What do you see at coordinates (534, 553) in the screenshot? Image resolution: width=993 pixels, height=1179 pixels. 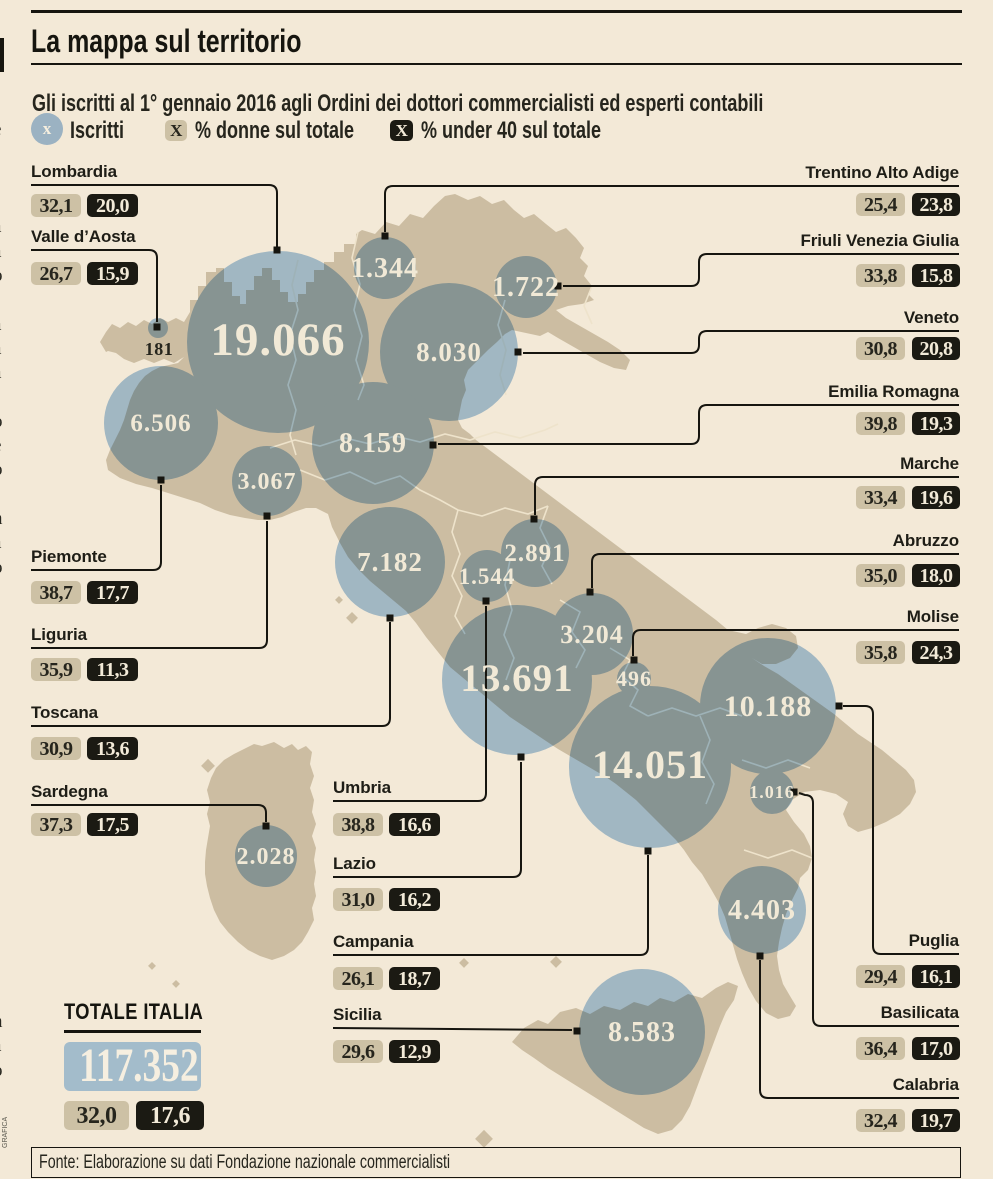 I see `svg-text: 2.891` at bounding box center [534, 553].